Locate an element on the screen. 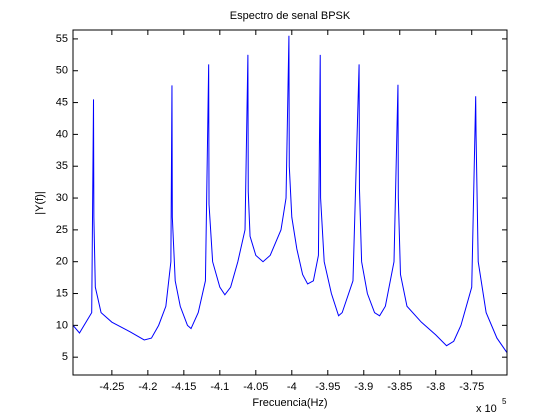 The height and width of the screenshot is (420, 560). x-tick-label: -4.15 is located at coordinates (183, 387).